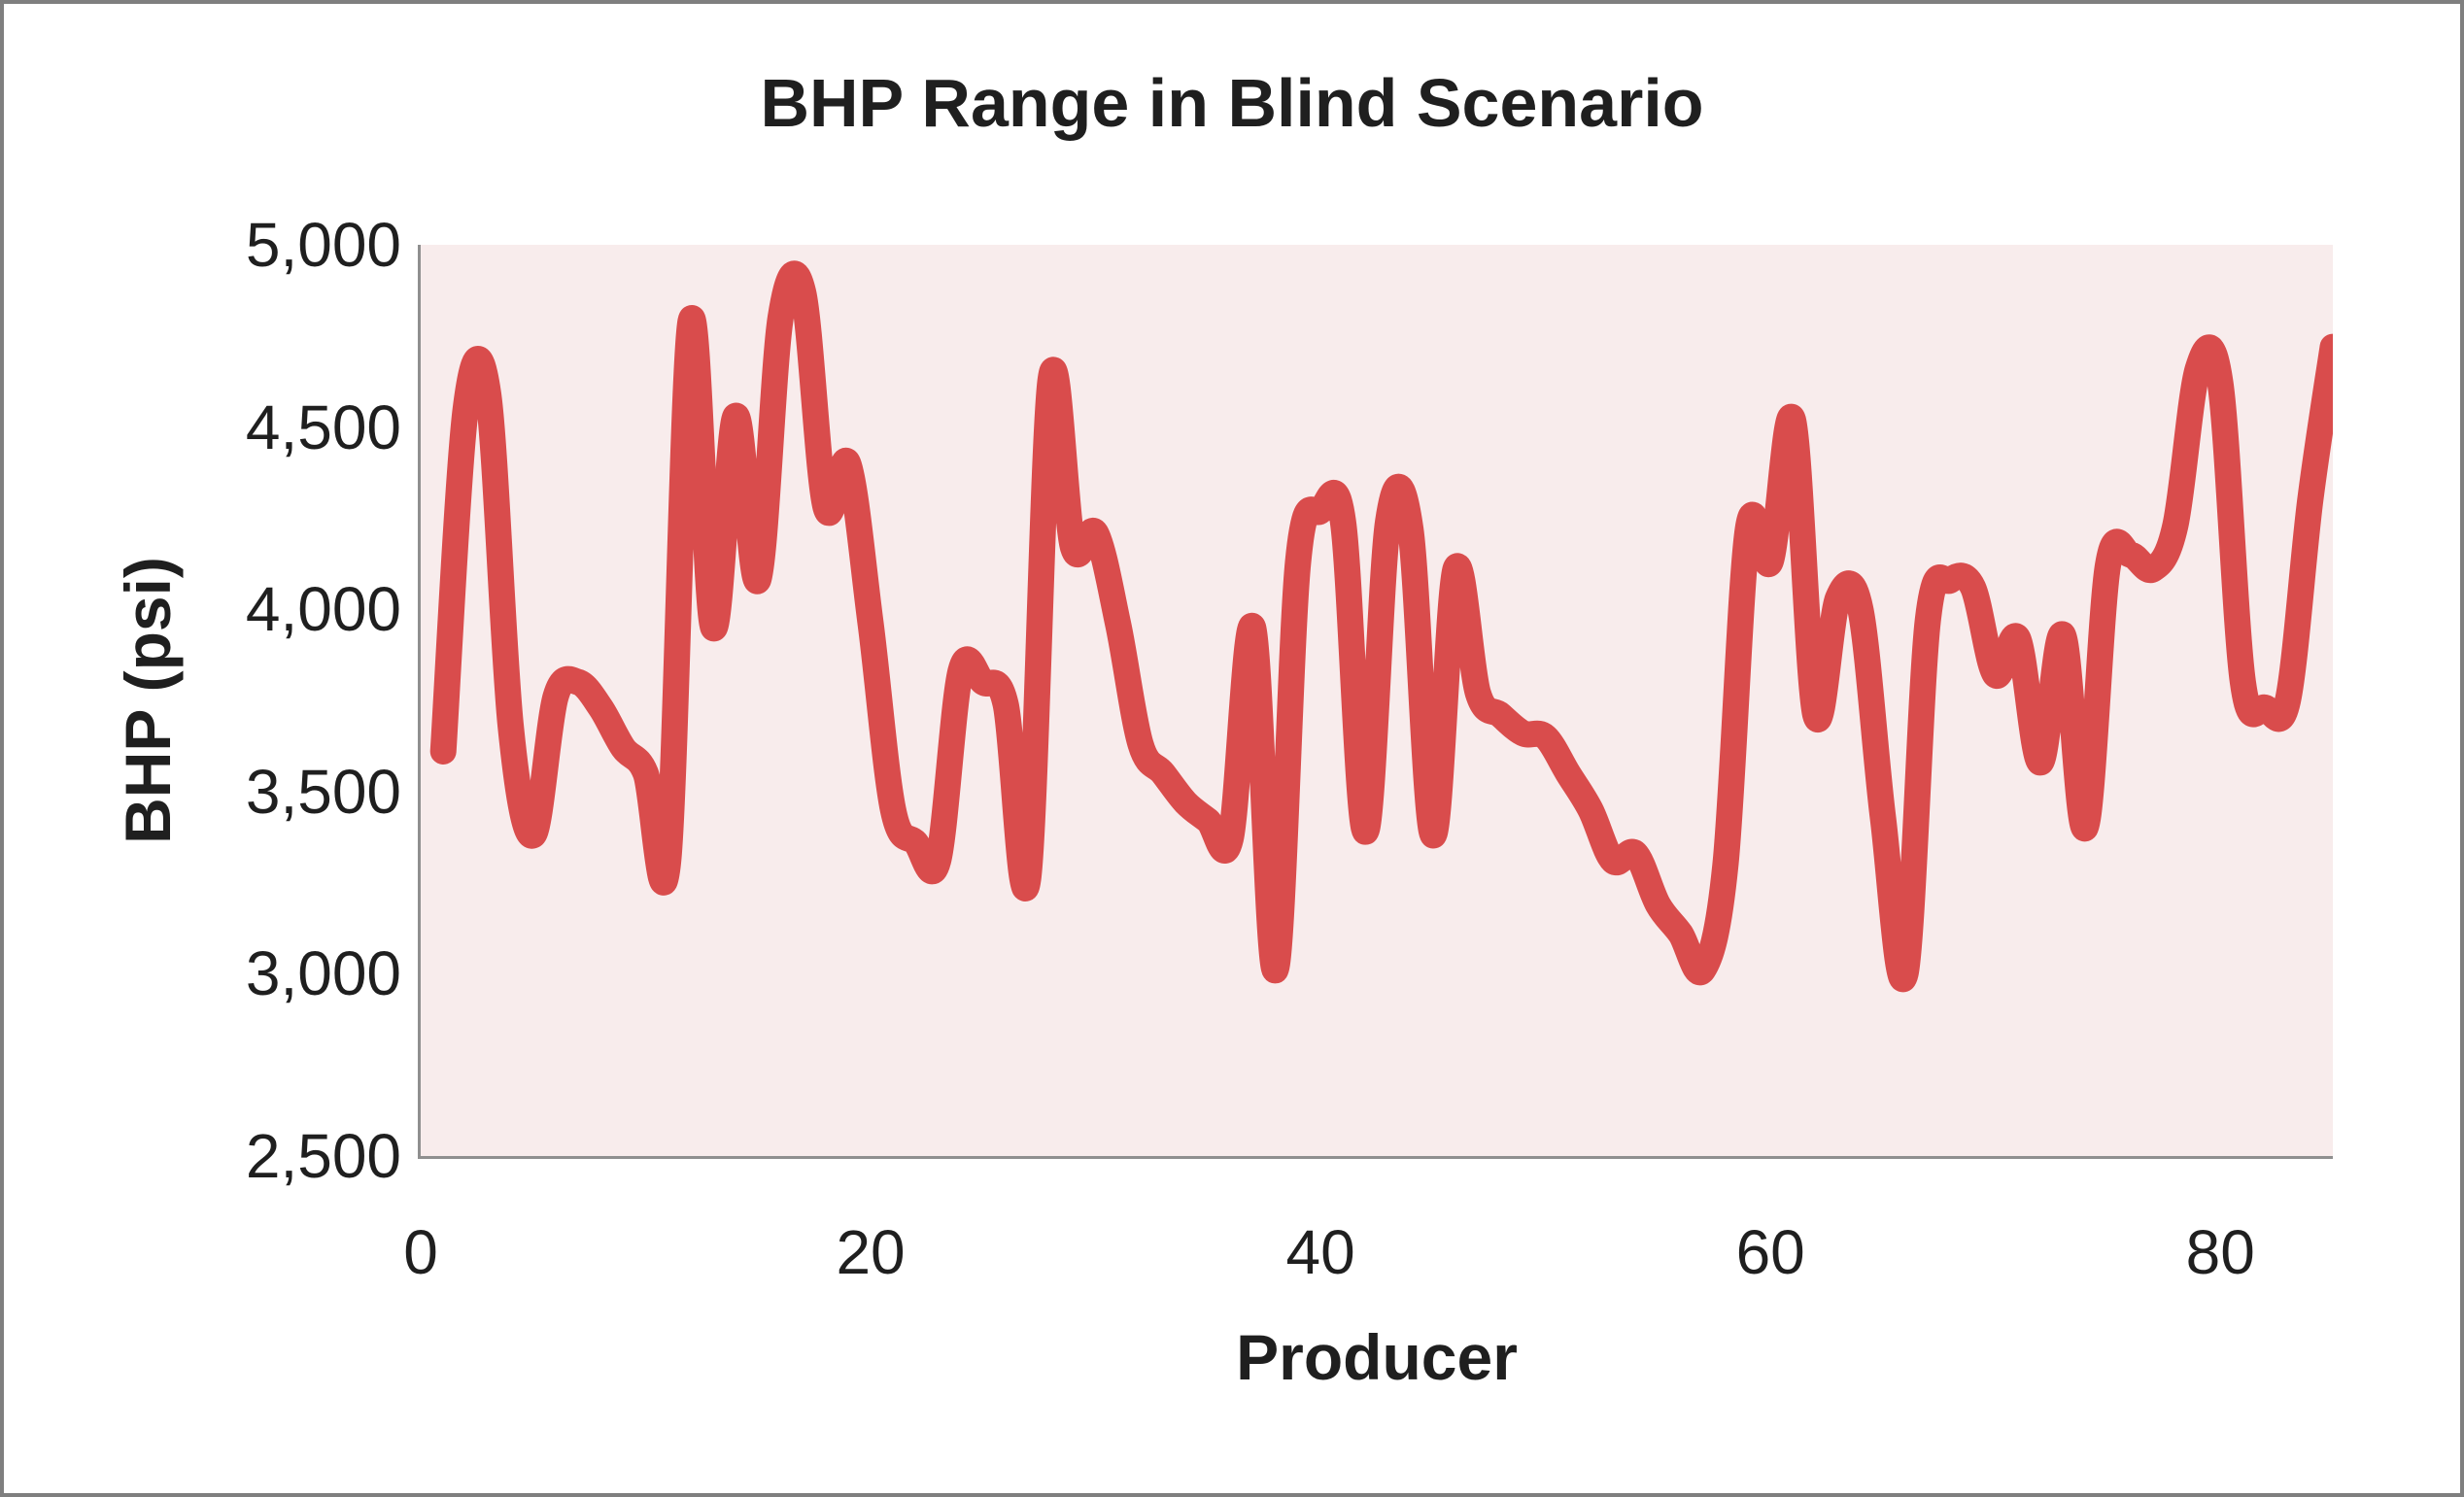 The height and width of the screenshot is (1497, 2464). What do you see at coordinates (323, 245) in the screenshot?
I see `y-tick-label: 5,000` at bounding box center [323, 245].